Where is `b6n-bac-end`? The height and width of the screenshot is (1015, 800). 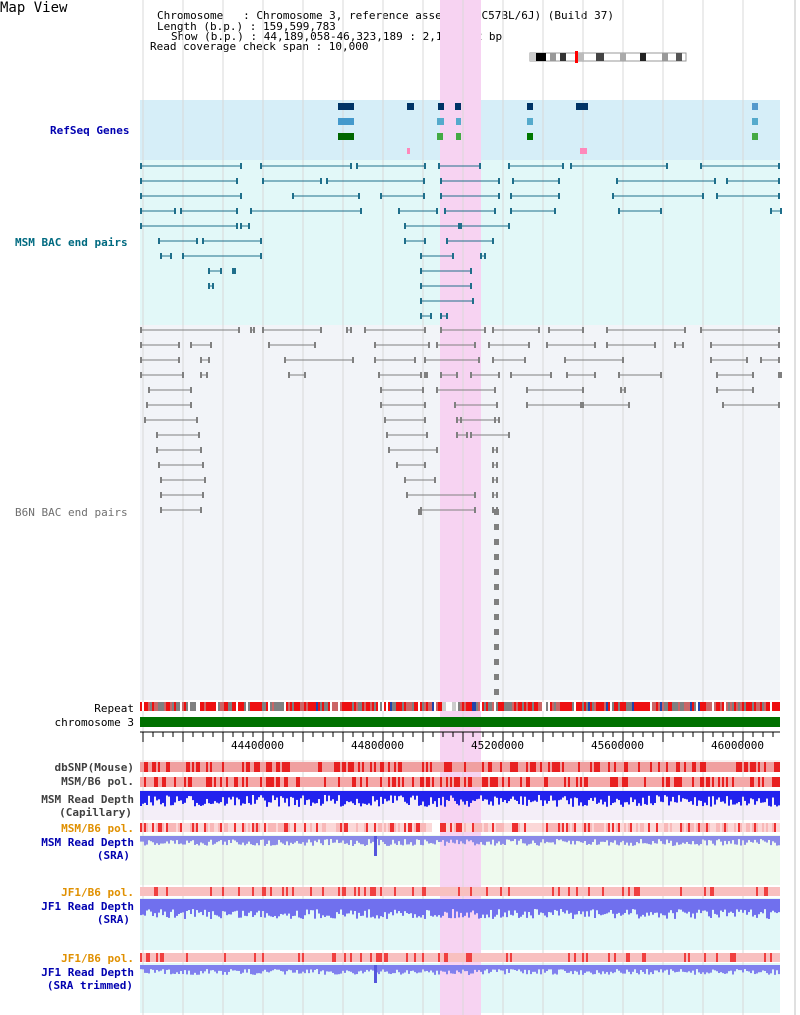 b6n-bac-end is located at coordinates (496, 527).